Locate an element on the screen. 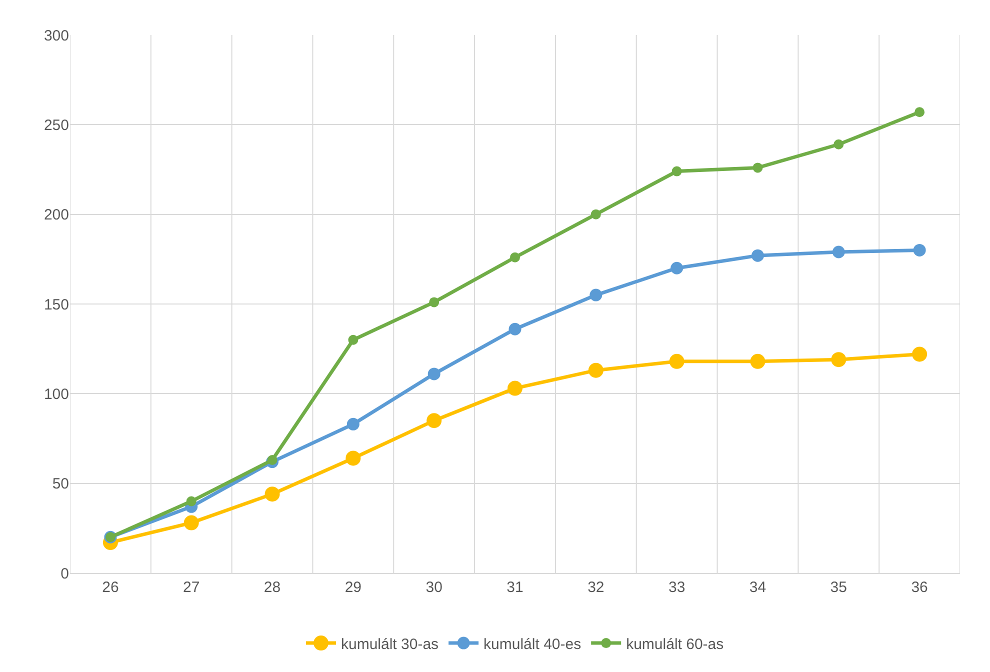 This screenshot has height=672, width=990. x-tick-label: 27 is located at coordinates (191, 587).